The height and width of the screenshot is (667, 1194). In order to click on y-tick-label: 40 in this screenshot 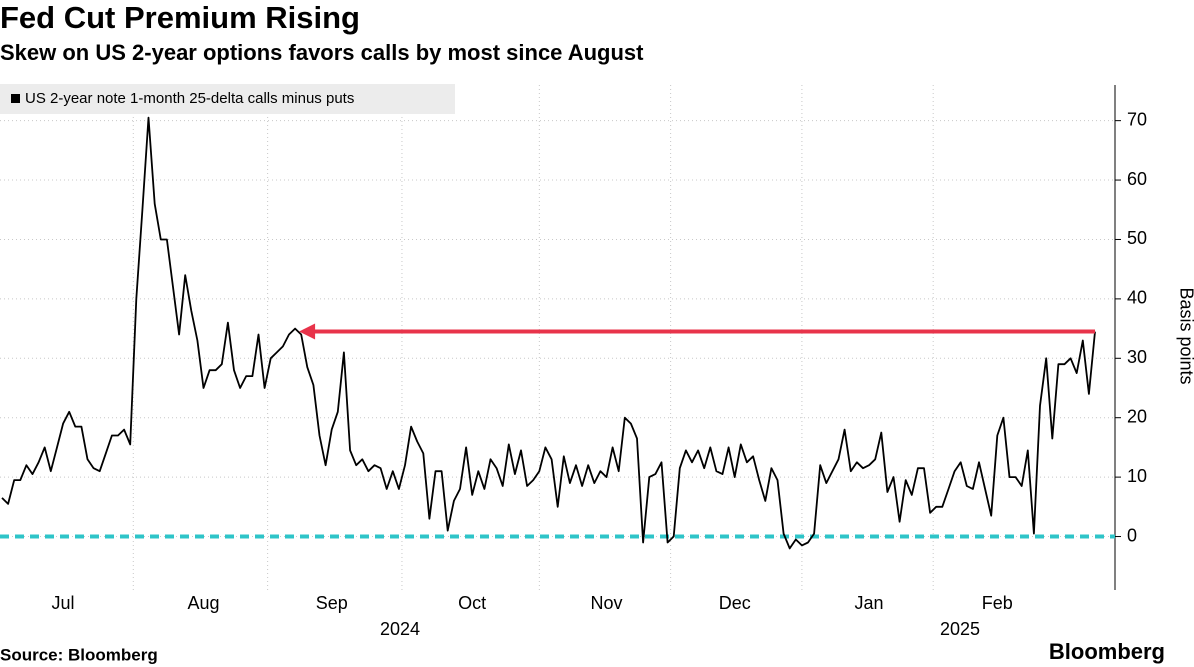, I will do `click(1137, 298)`.